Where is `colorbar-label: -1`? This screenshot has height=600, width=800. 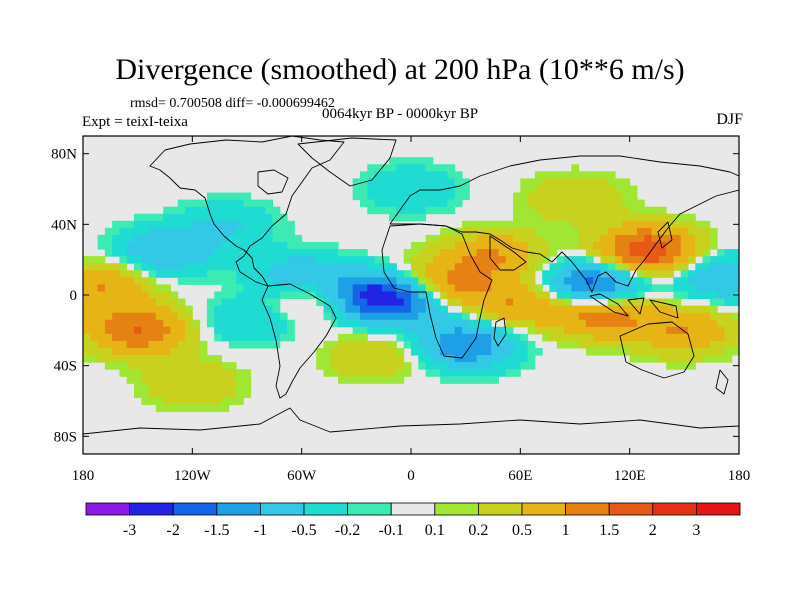 colorbar-label: -1 is located at coordinates (260, 530).